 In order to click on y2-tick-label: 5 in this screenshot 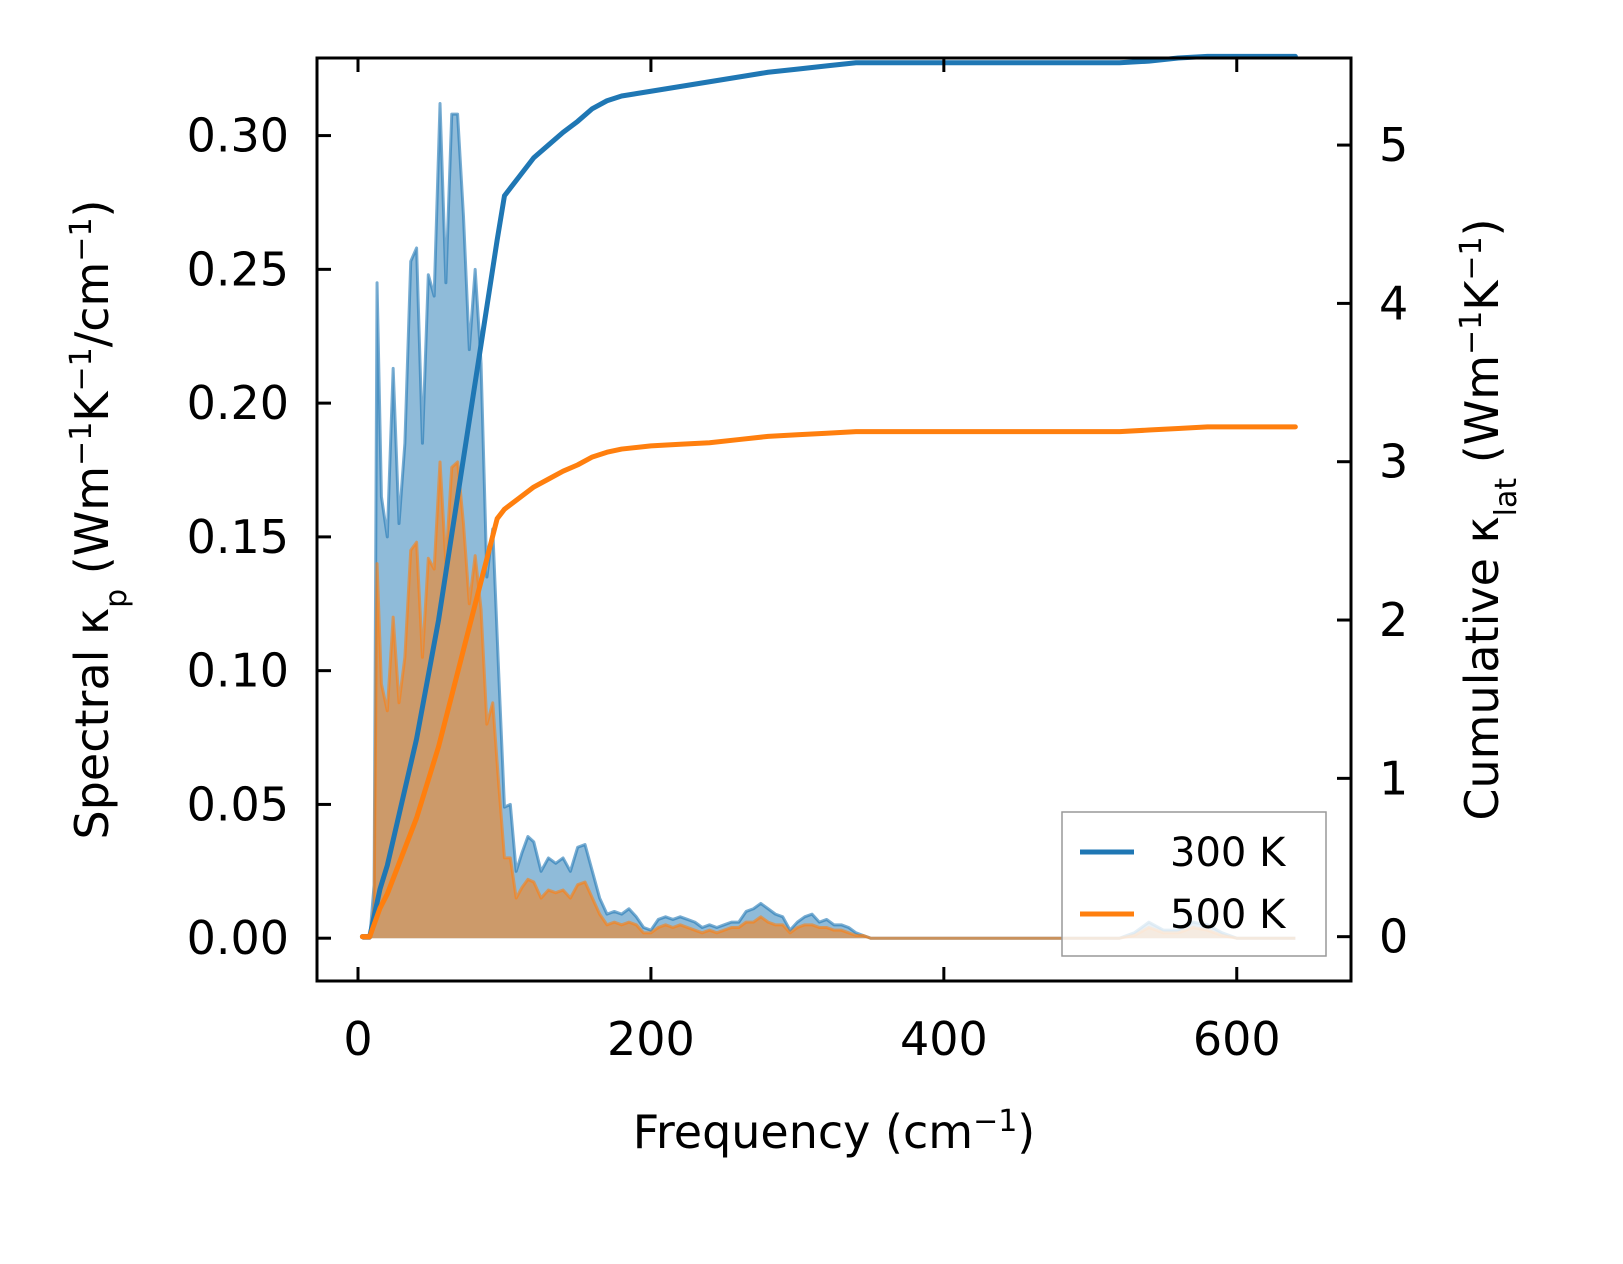, I will do `click(1393, 145)`.